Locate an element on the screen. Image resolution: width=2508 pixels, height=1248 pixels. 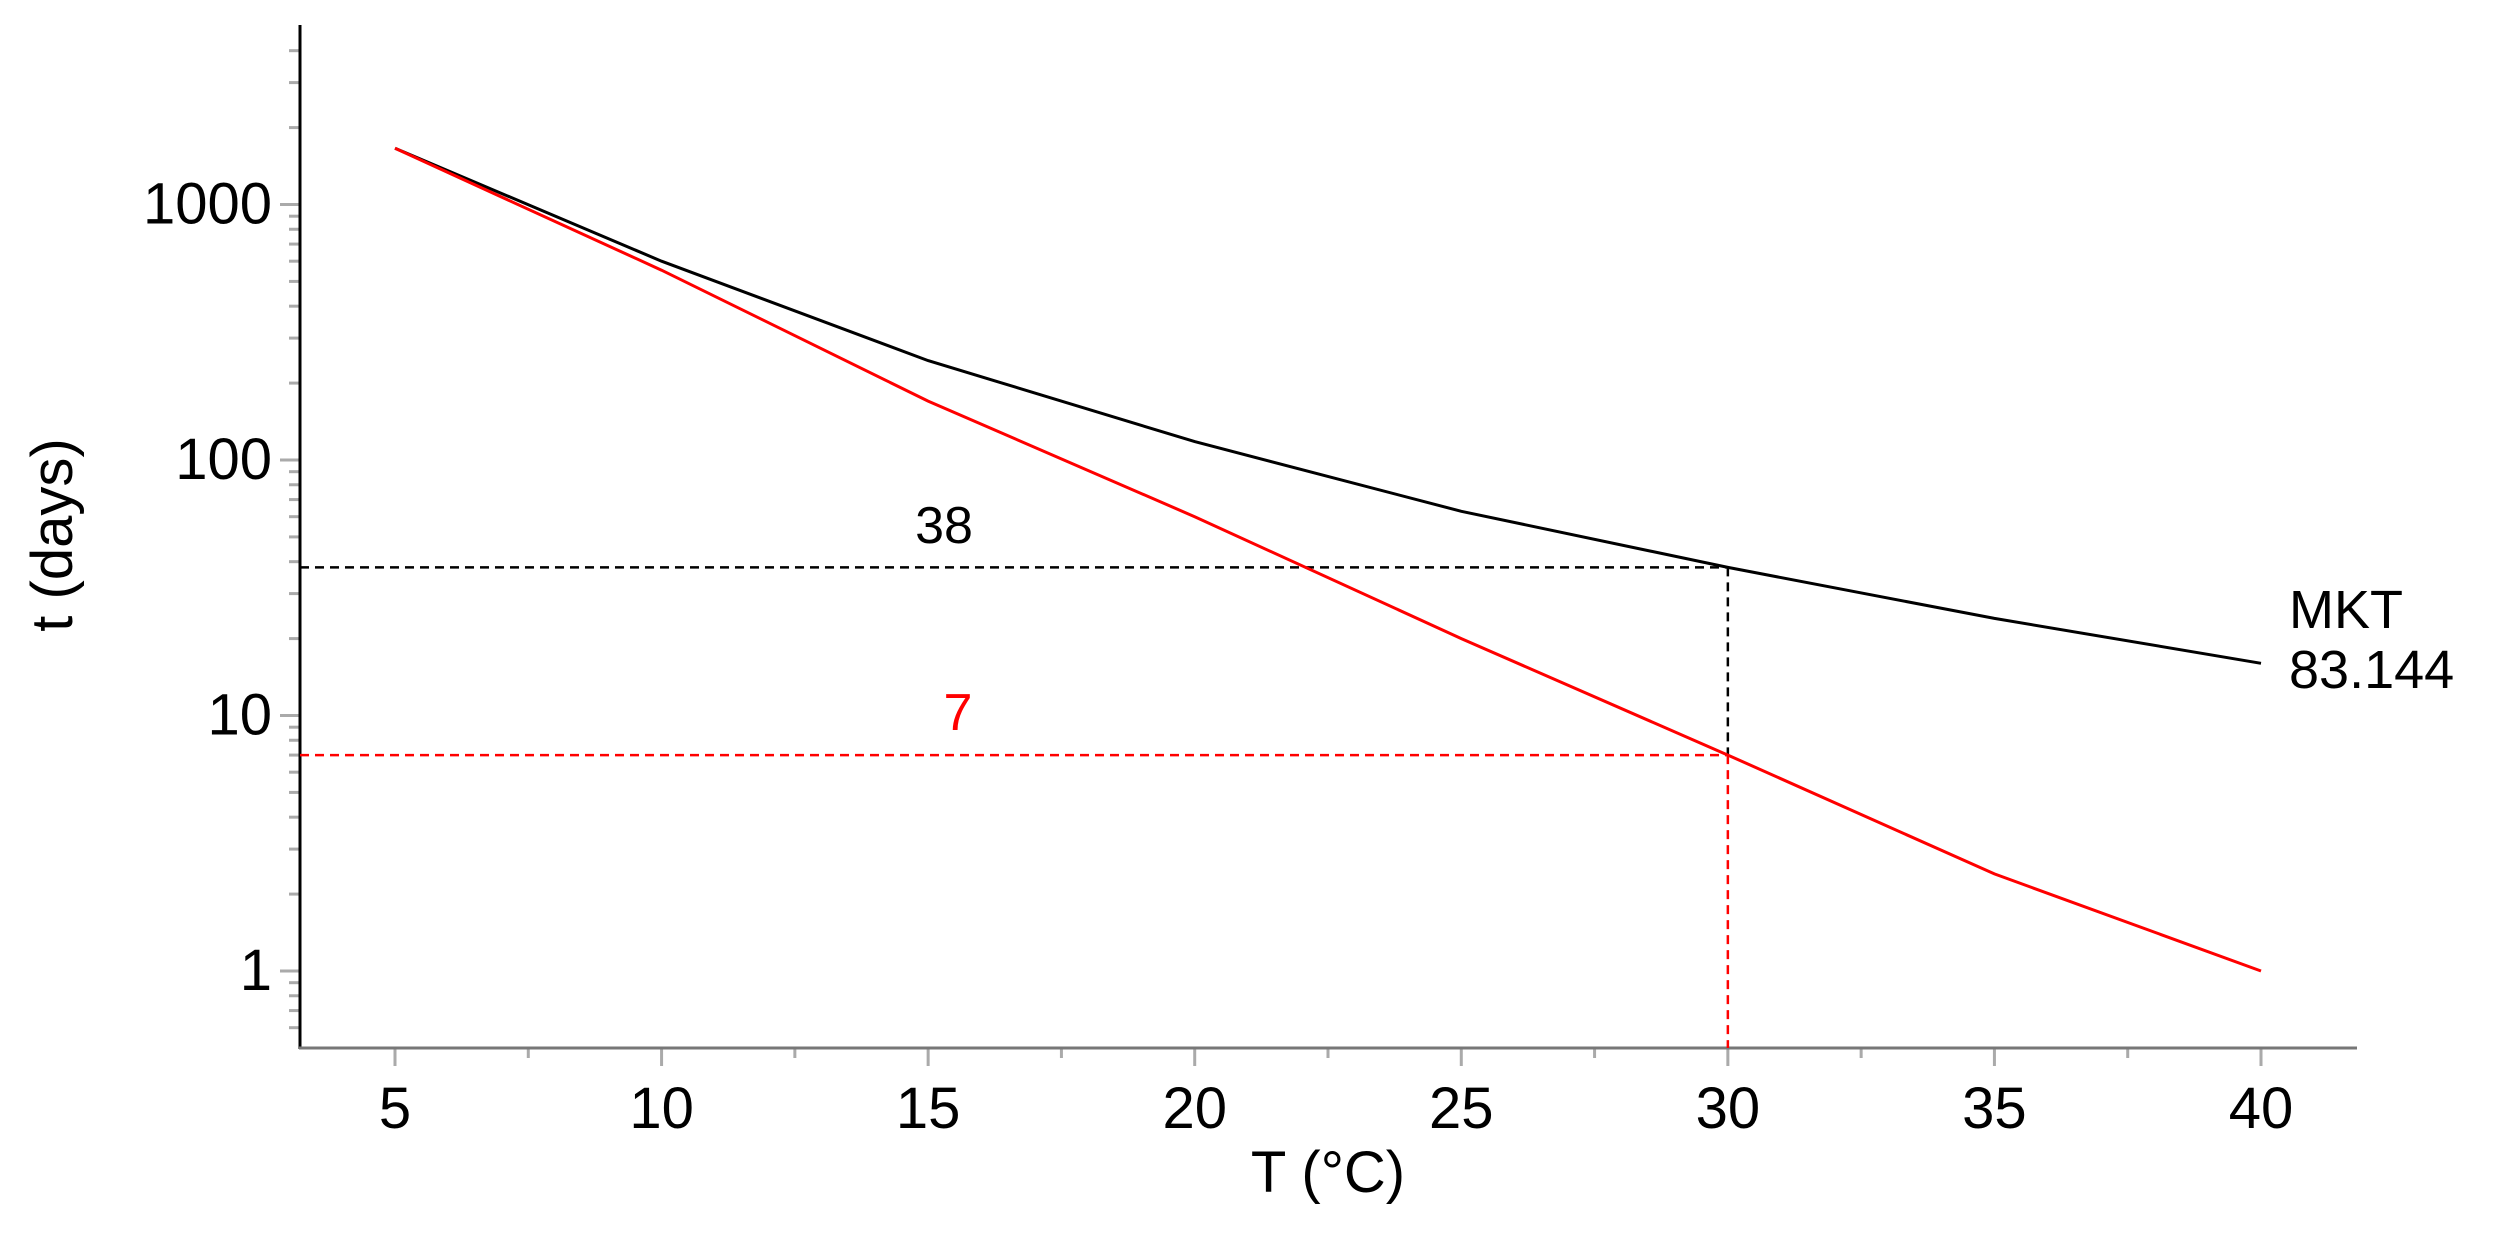
y-minor-ticks is located at coordinates (294, 539).